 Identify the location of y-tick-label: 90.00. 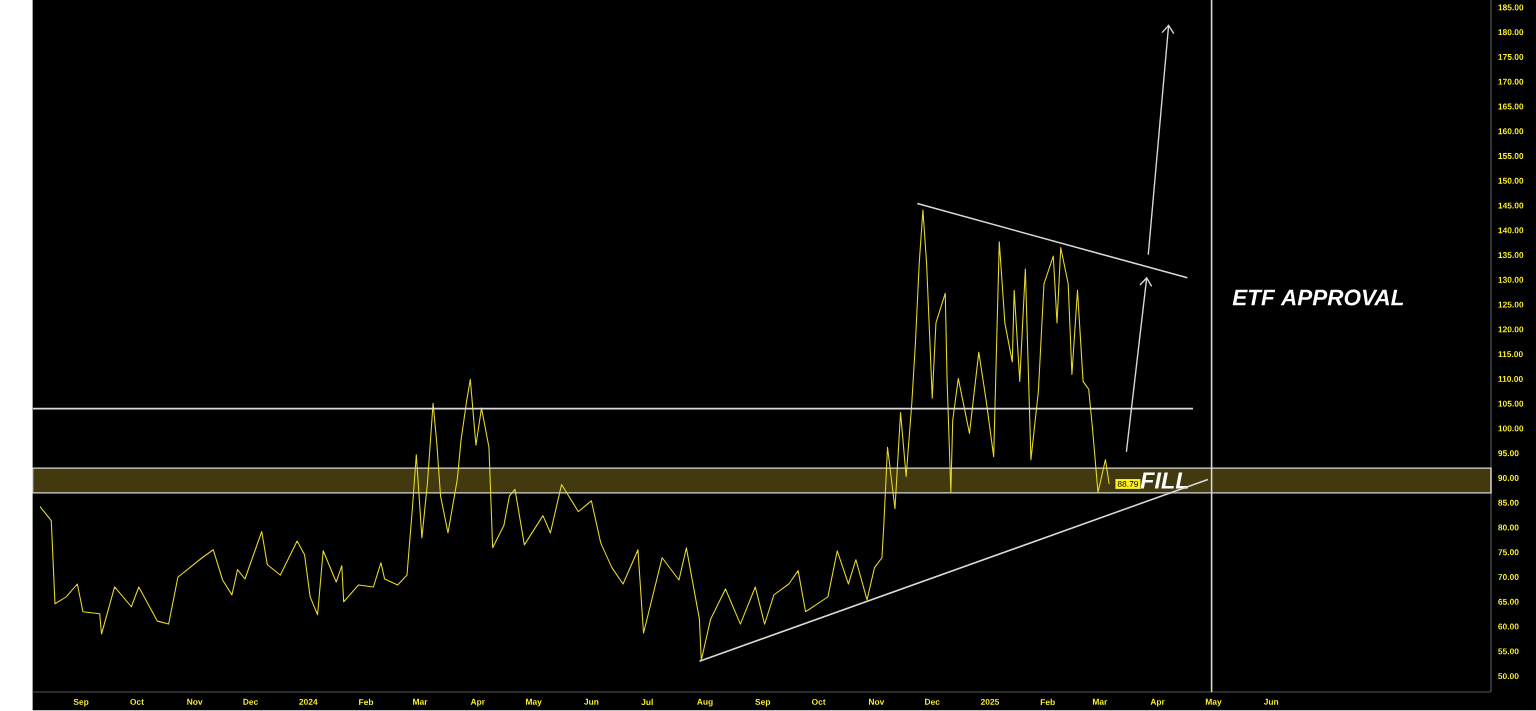
(1508, 478).